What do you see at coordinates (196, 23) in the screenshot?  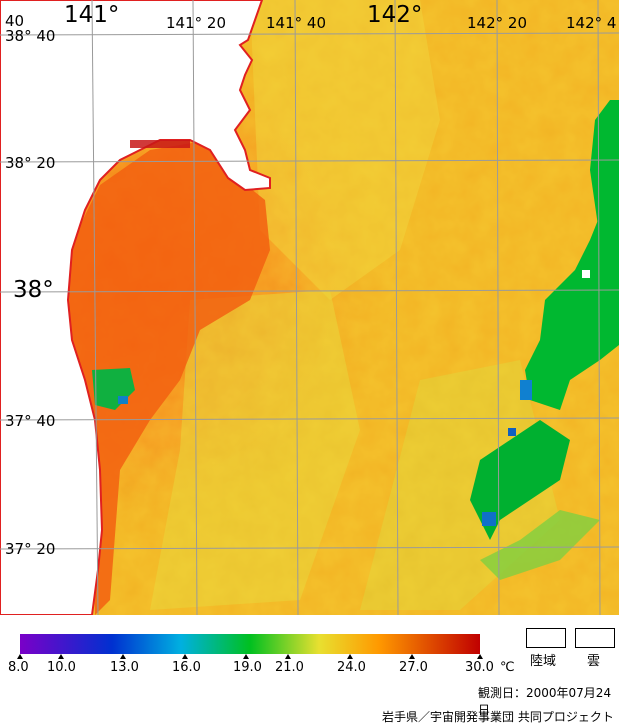 I see `lon-label-141-20: 141° 20` at bounding box center [196, 23].